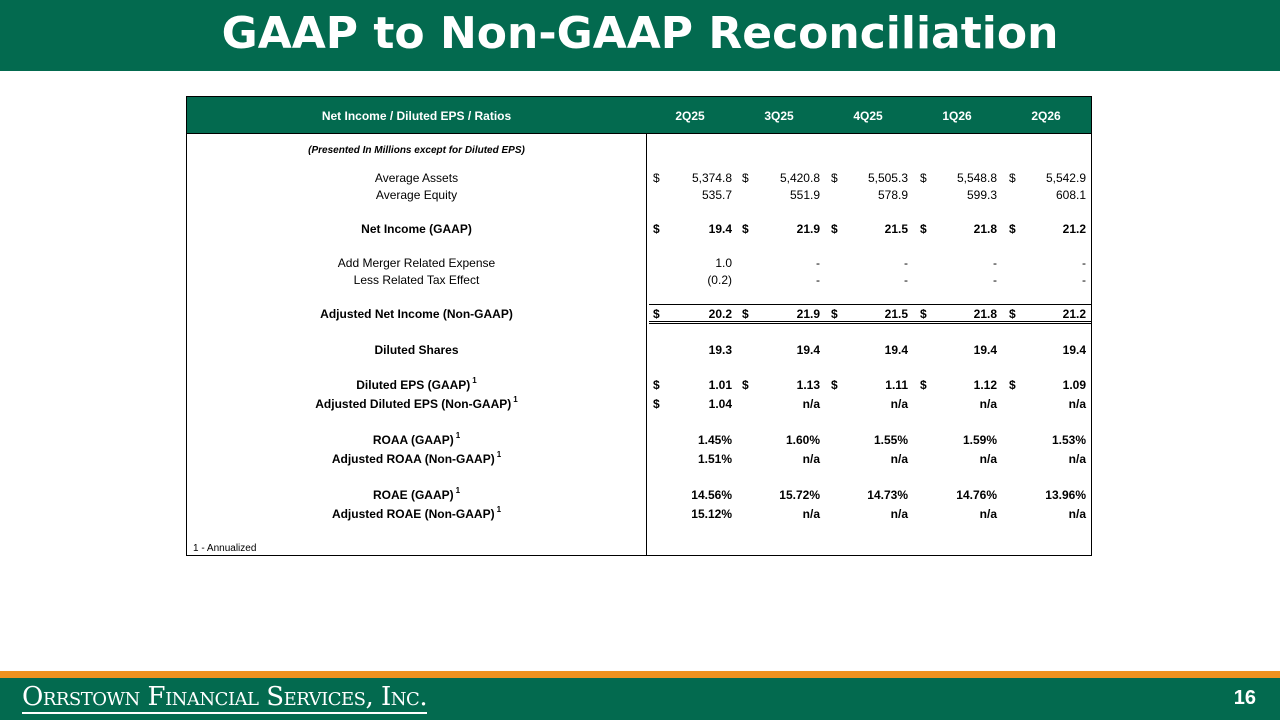  I want to click on table-row: Add Merger Related Expense 1.0 - - - -, so click(639, 264).